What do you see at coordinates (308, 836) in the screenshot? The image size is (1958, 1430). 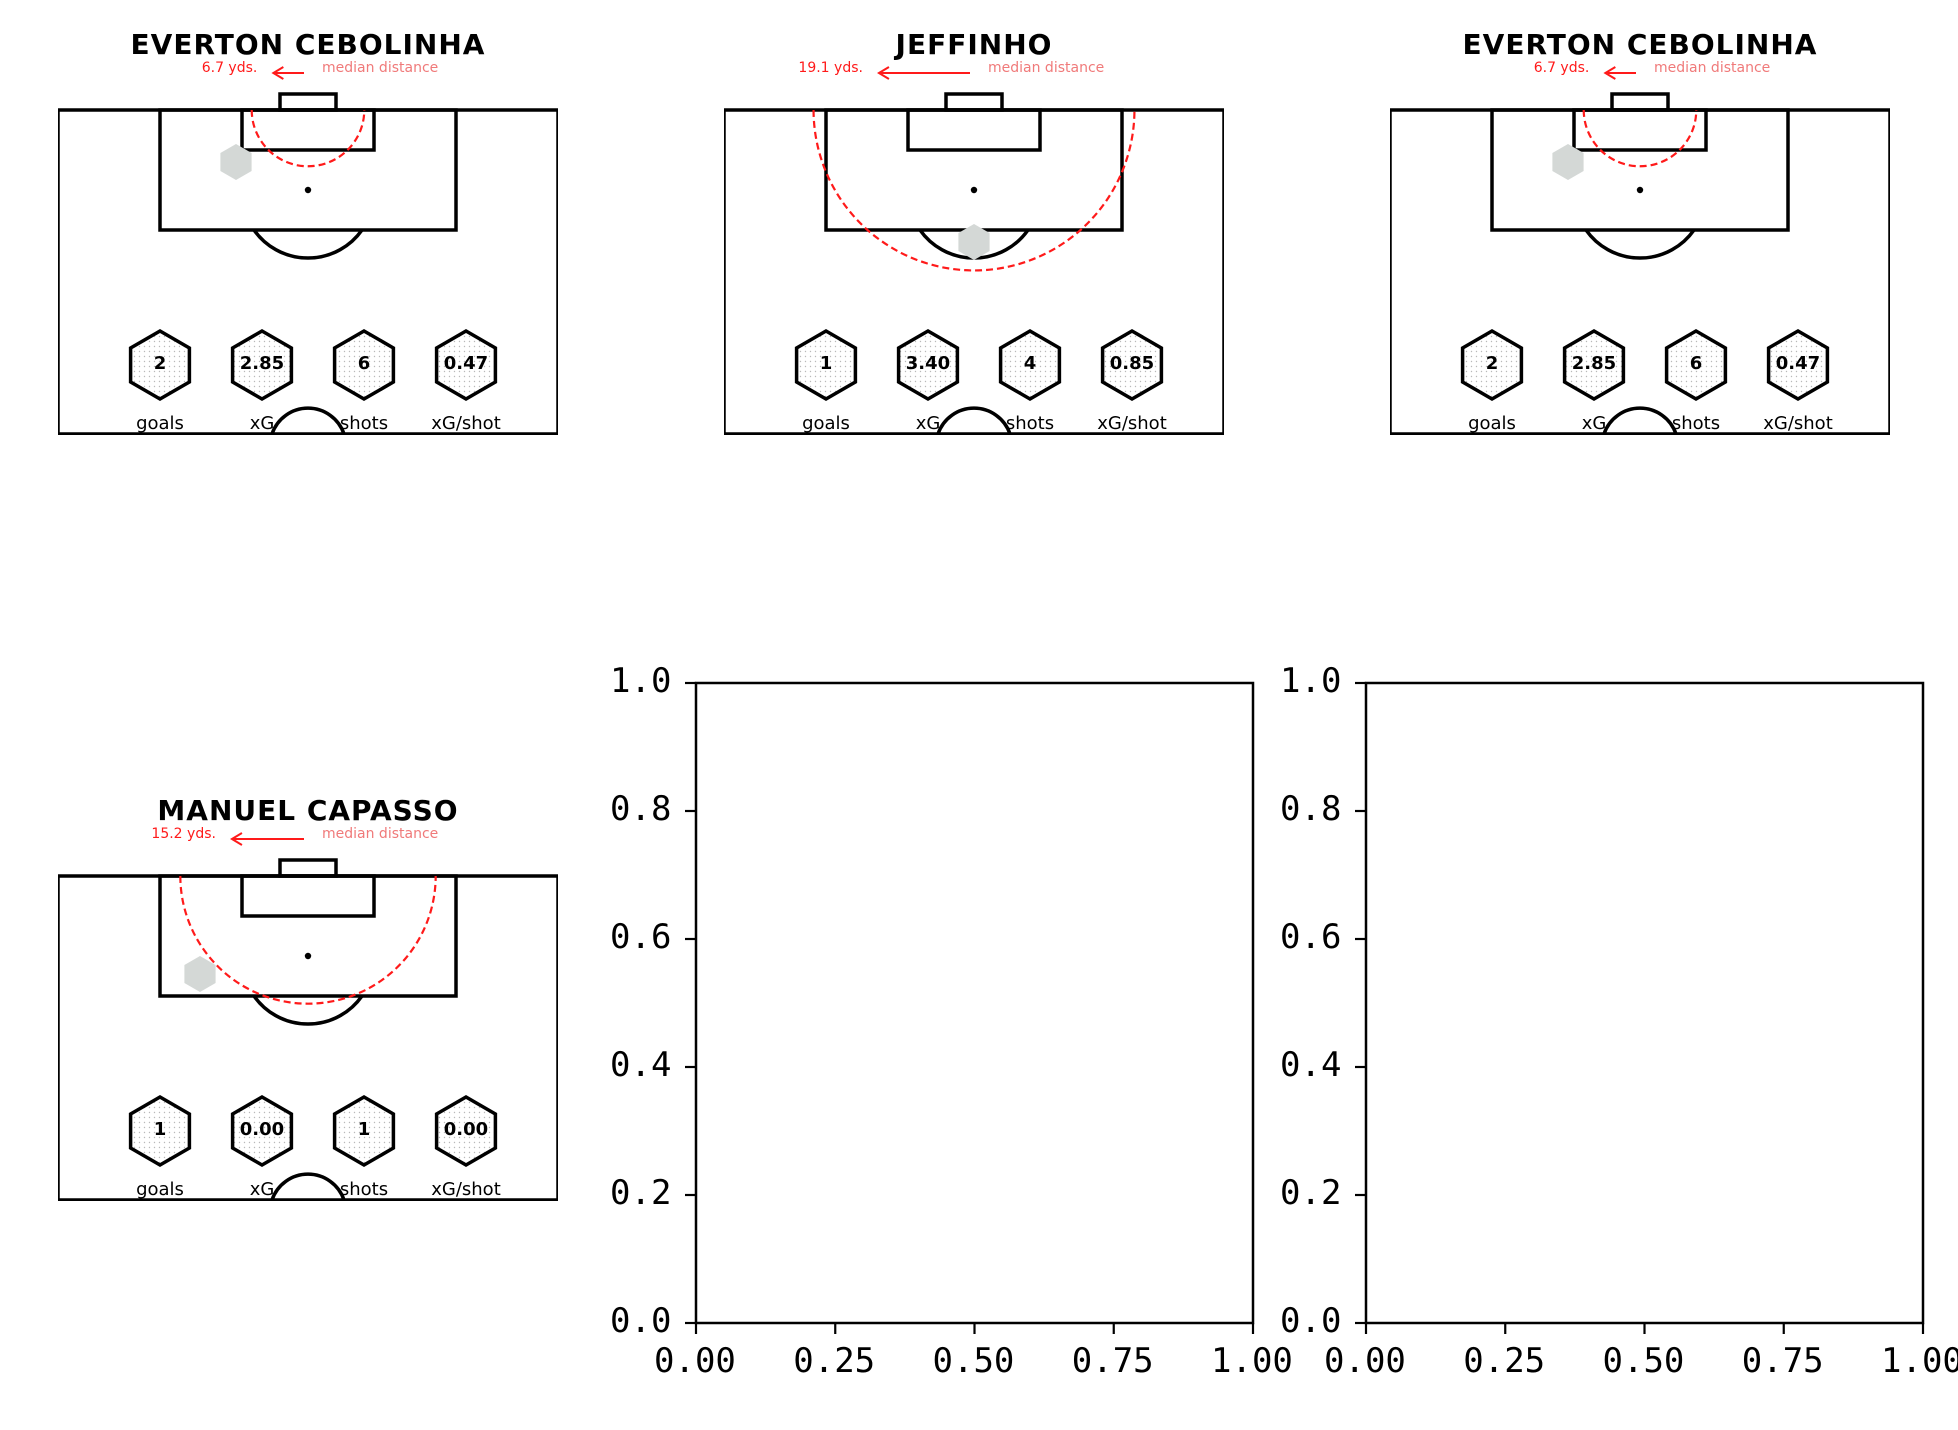 I see `median-distance-row: 15.2 yds. median distance` at bounding box center [308, 836].